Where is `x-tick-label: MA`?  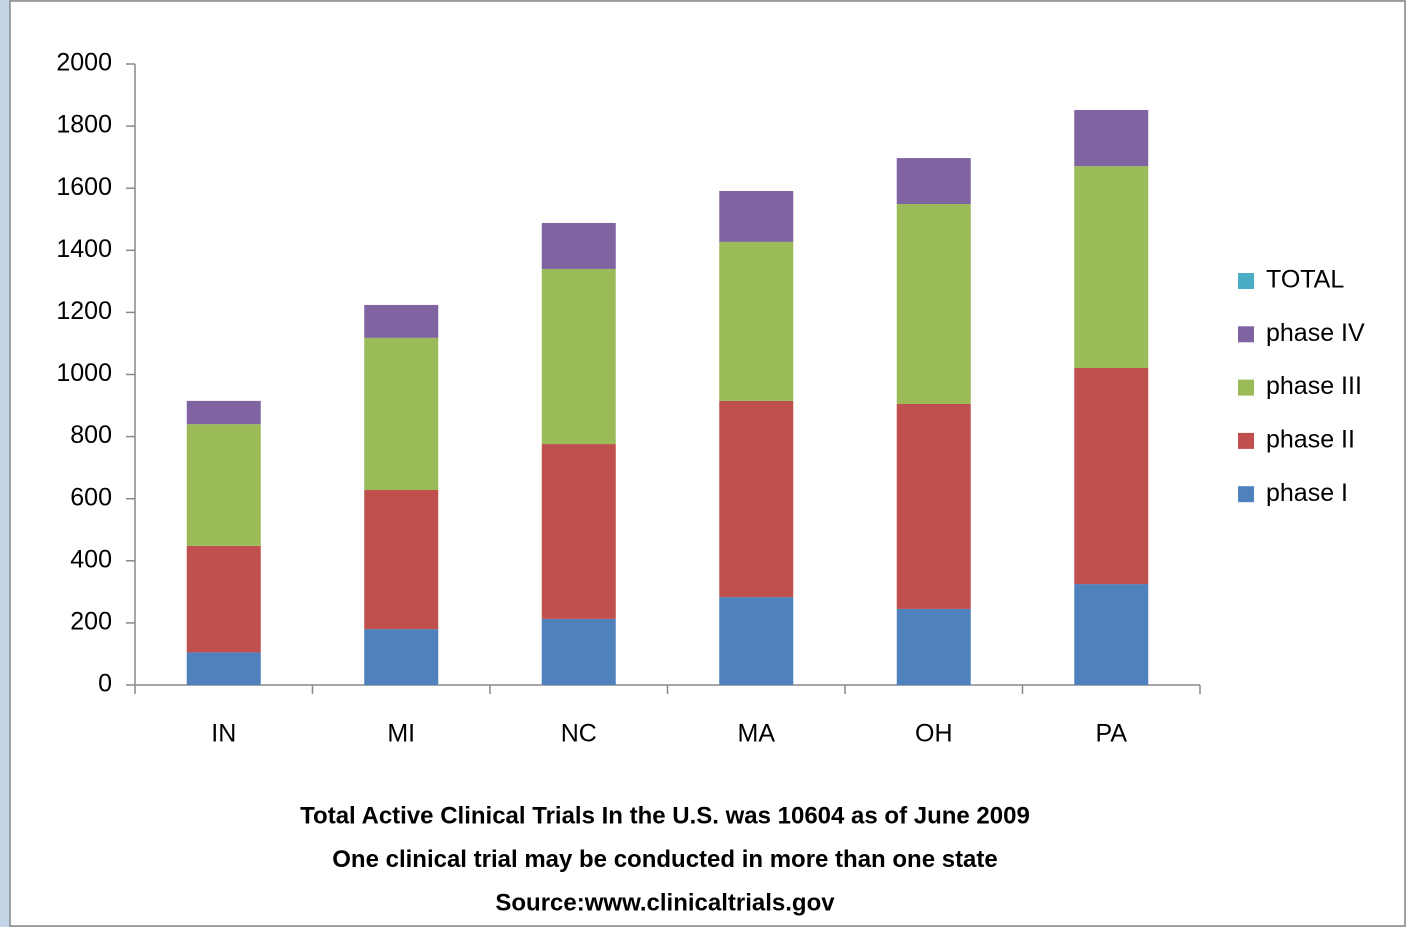
x-tick-label: MA is located at coordinates (757, 734).